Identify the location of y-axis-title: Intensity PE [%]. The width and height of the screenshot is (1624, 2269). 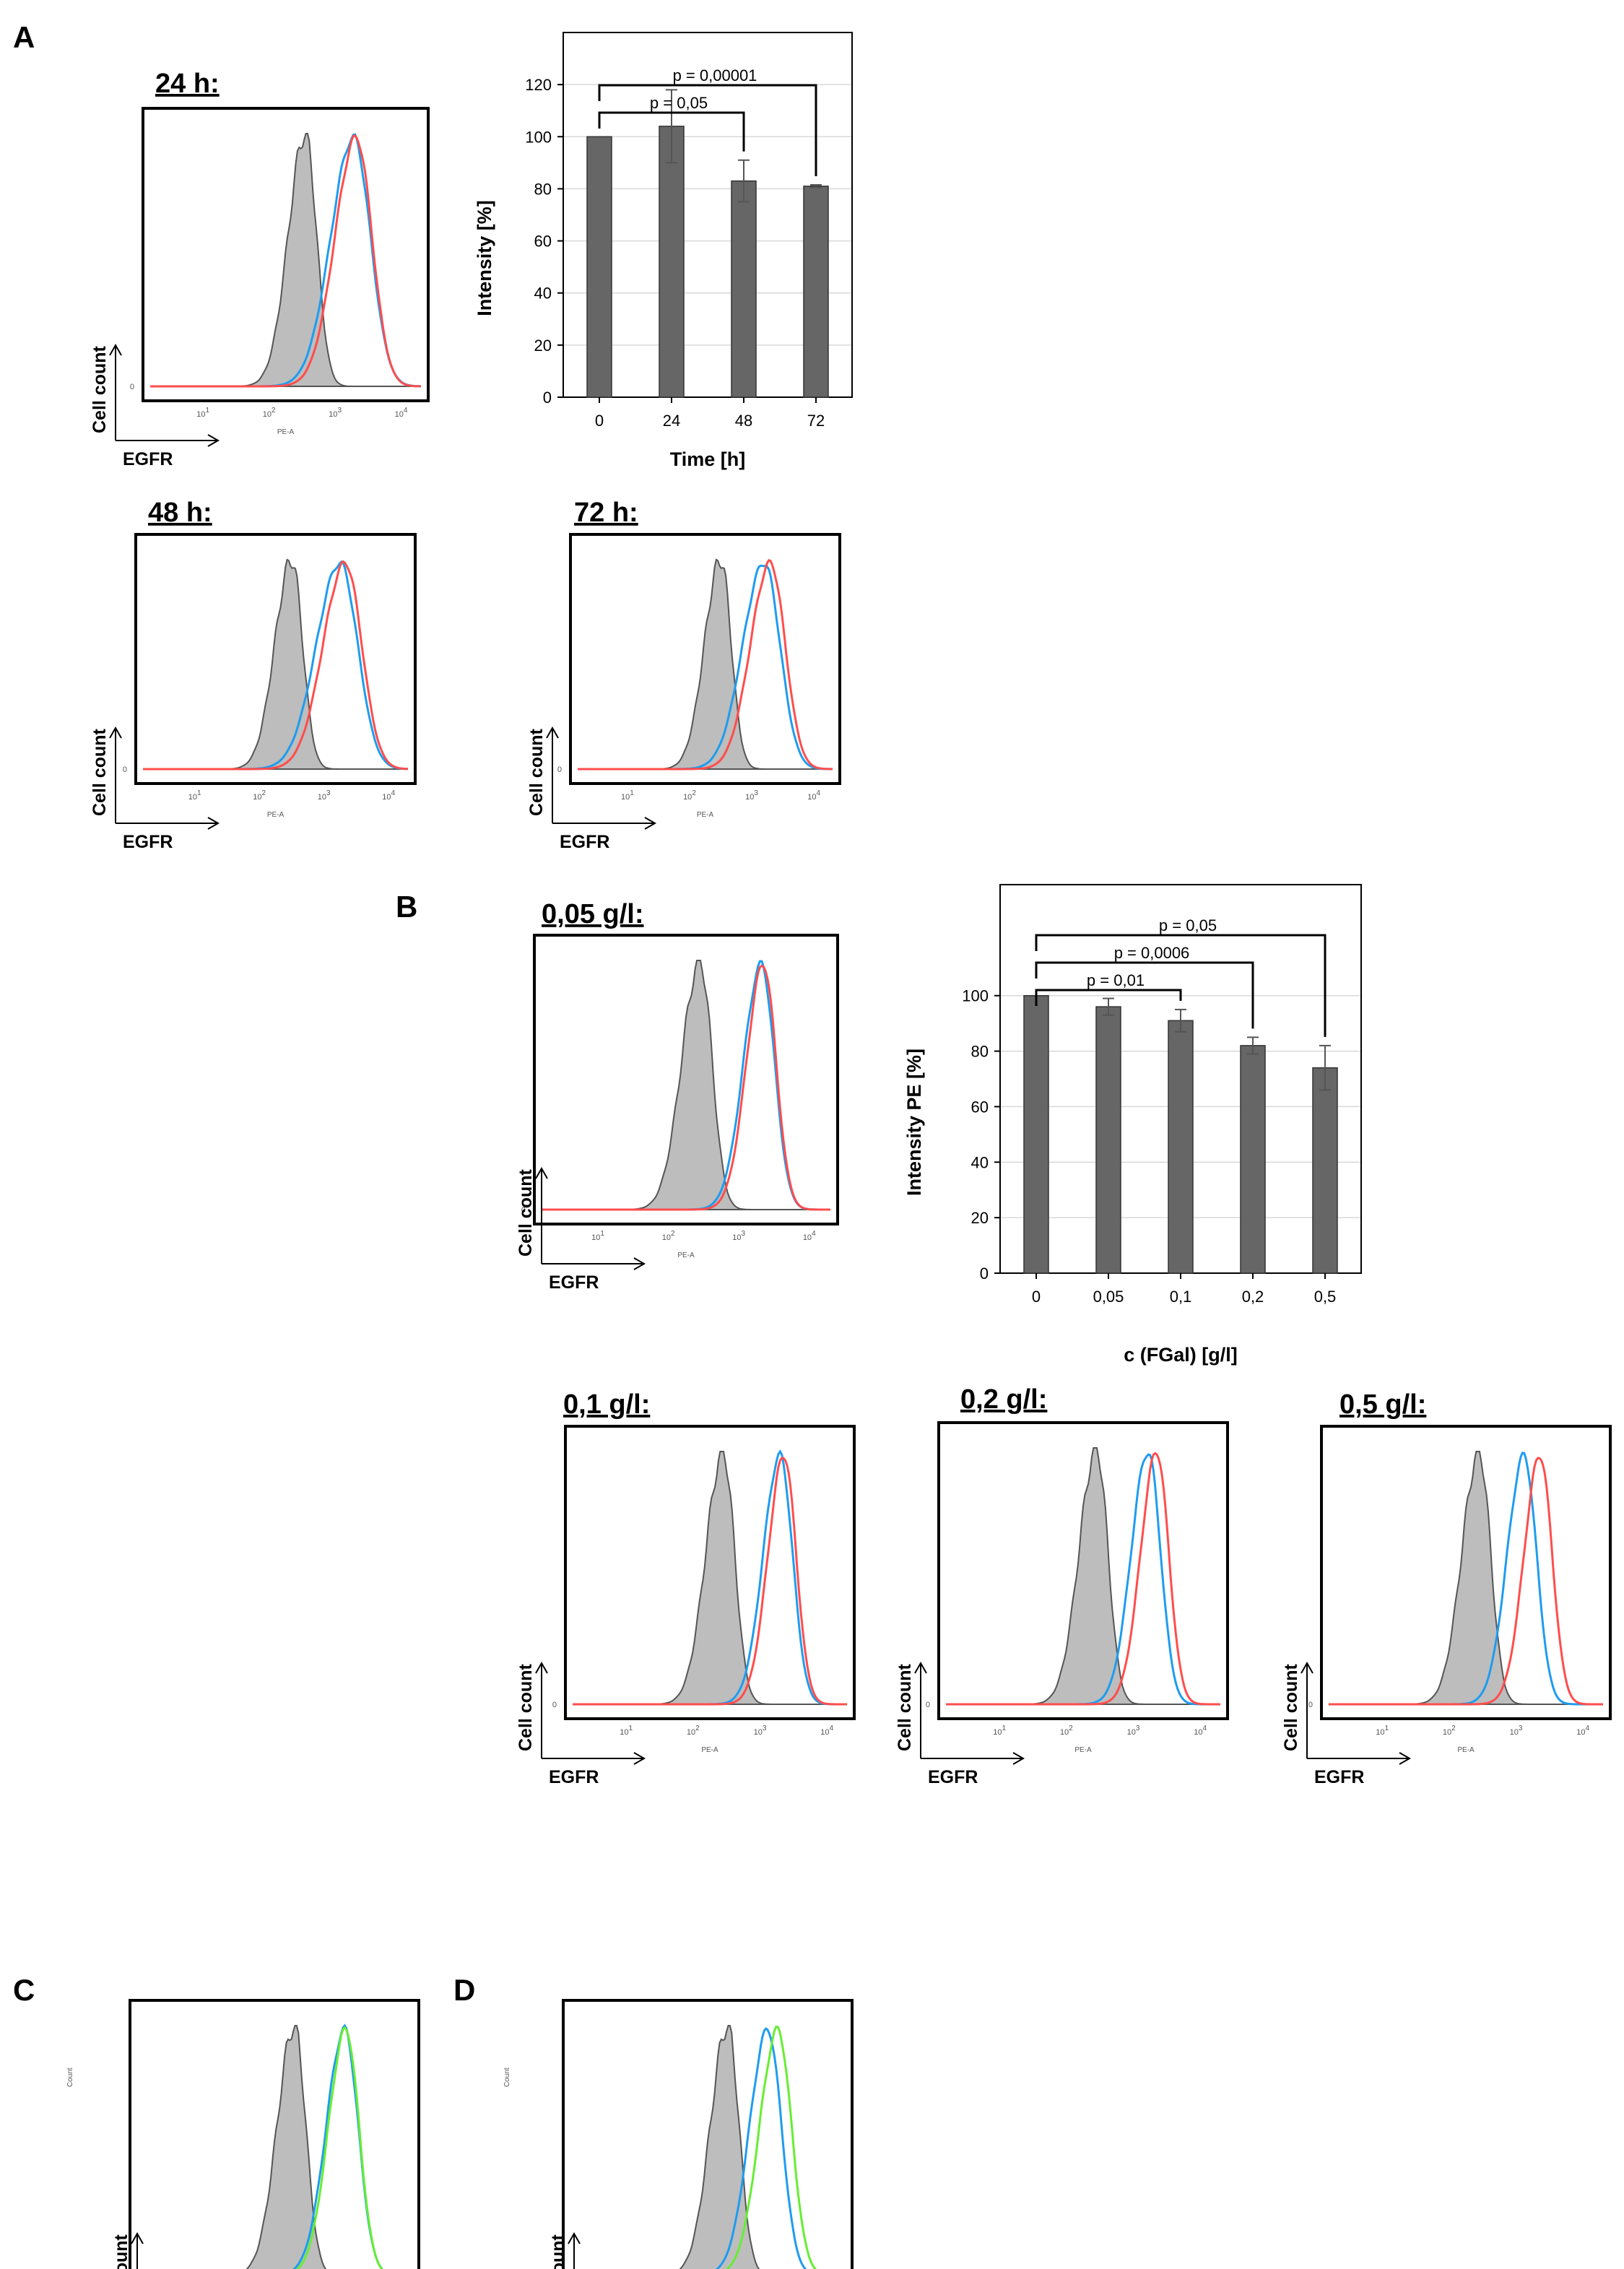
(914, 1122).